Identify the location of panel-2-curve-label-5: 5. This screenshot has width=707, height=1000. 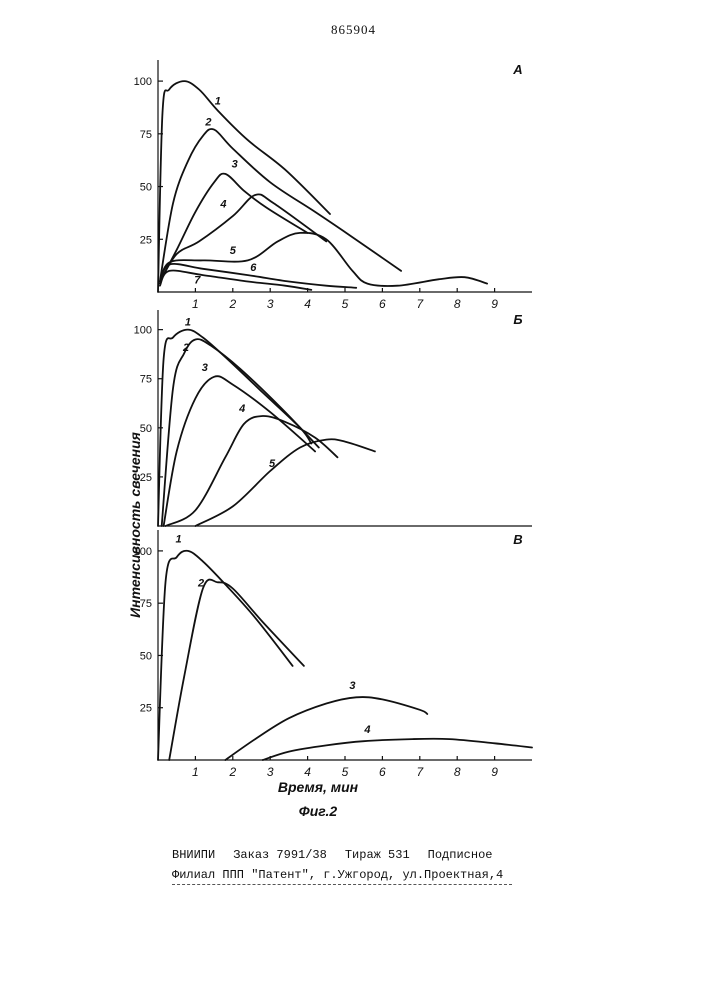
(272, 464).